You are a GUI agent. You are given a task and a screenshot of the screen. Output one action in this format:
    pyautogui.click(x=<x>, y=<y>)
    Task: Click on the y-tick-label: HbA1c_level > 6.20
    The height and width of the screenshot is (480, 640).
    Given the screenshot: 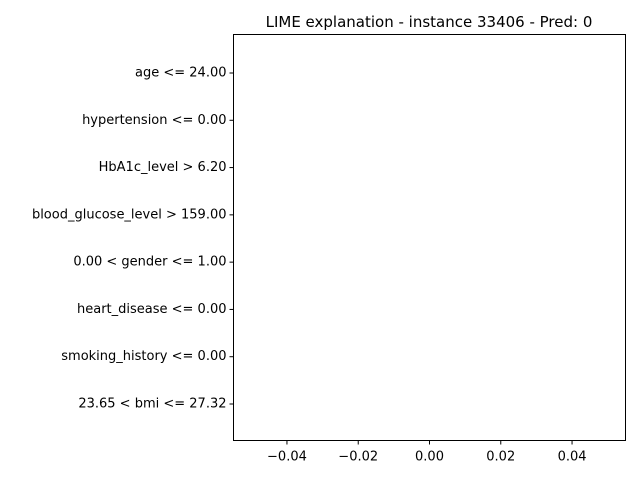 What is the action you would take?
    pyautogui.click(x=163, y=167)
    